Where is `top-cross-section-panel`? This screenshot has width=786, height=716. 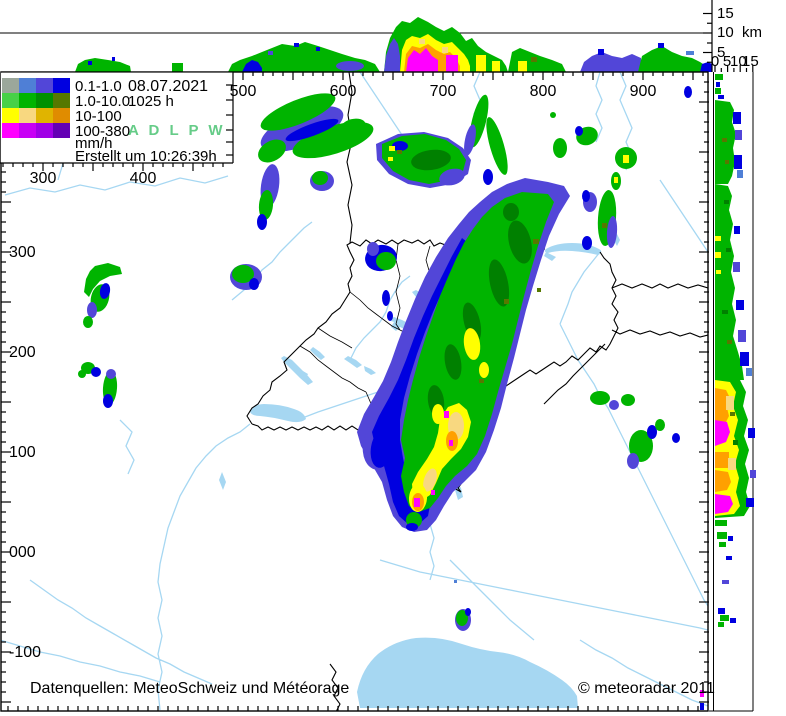
top-cross-section-panel is located at coordinates (356, 36).